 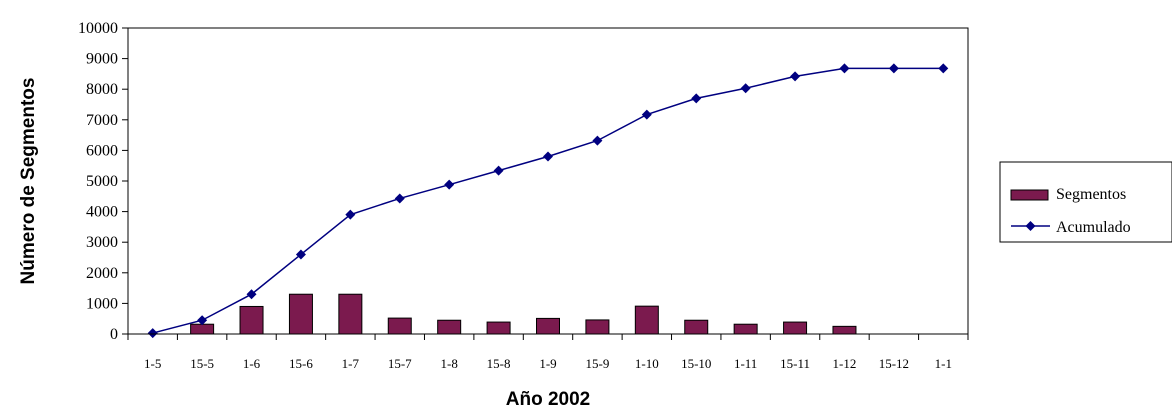 I want to click on y-tick-label: 9000, so click(x=102, y=59).